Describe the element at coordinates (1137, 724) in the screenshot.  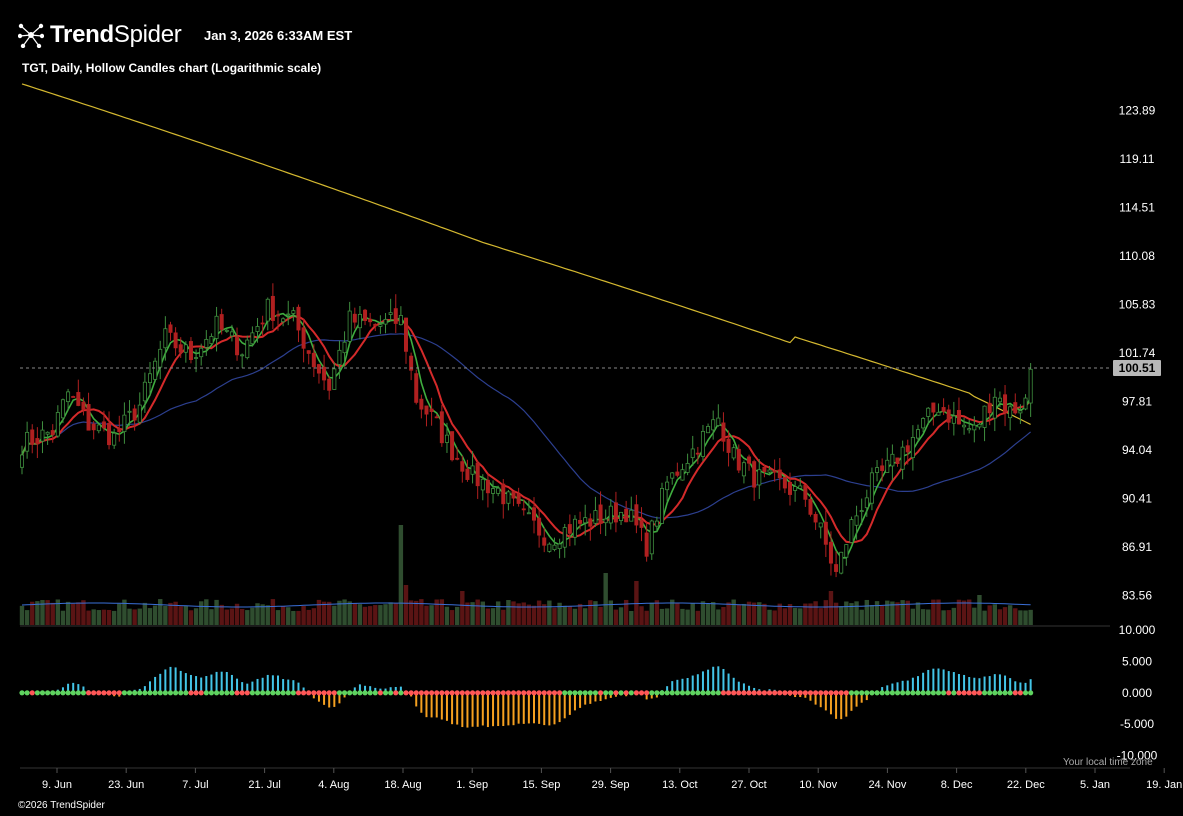
I see `oscillator-y-tick-label: -5.000` at that location.